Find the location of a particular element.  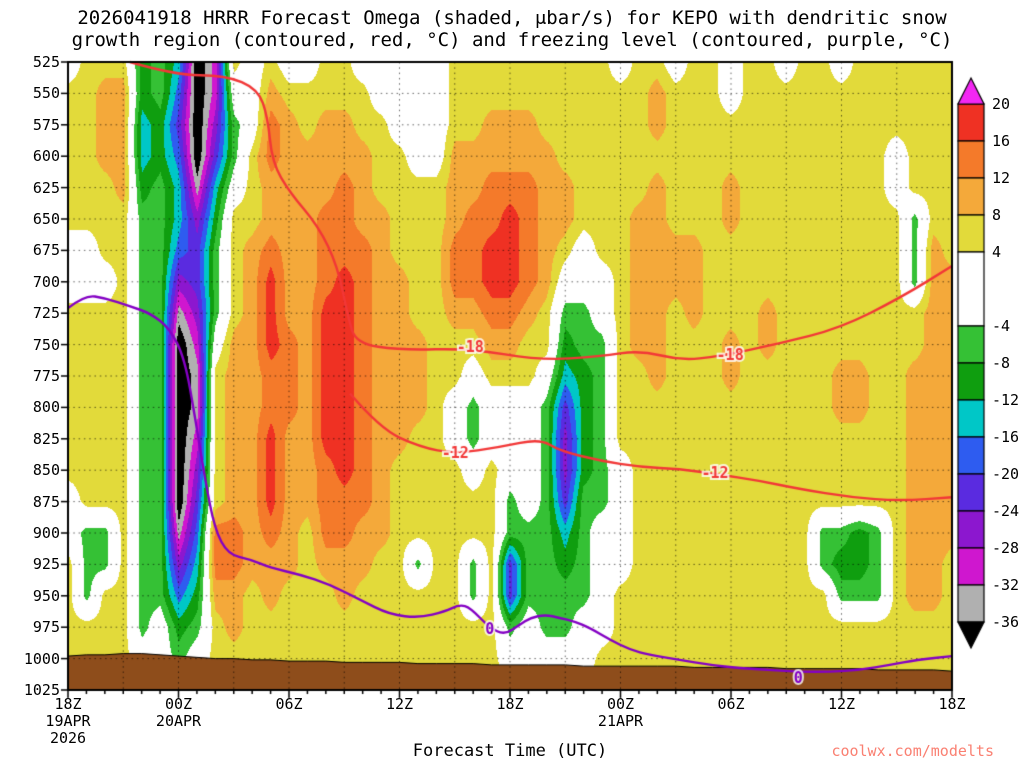

date-label: 19APR is located at coordinates (68, 721).